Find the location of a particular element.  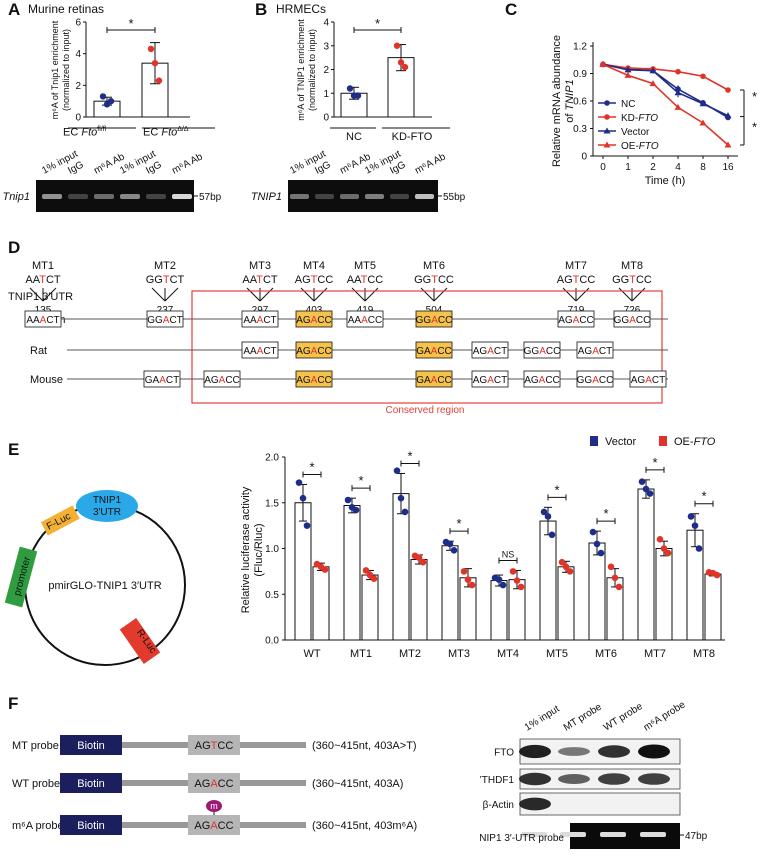

mutant-seq: AGTCC is located at coordinates (314, 280).